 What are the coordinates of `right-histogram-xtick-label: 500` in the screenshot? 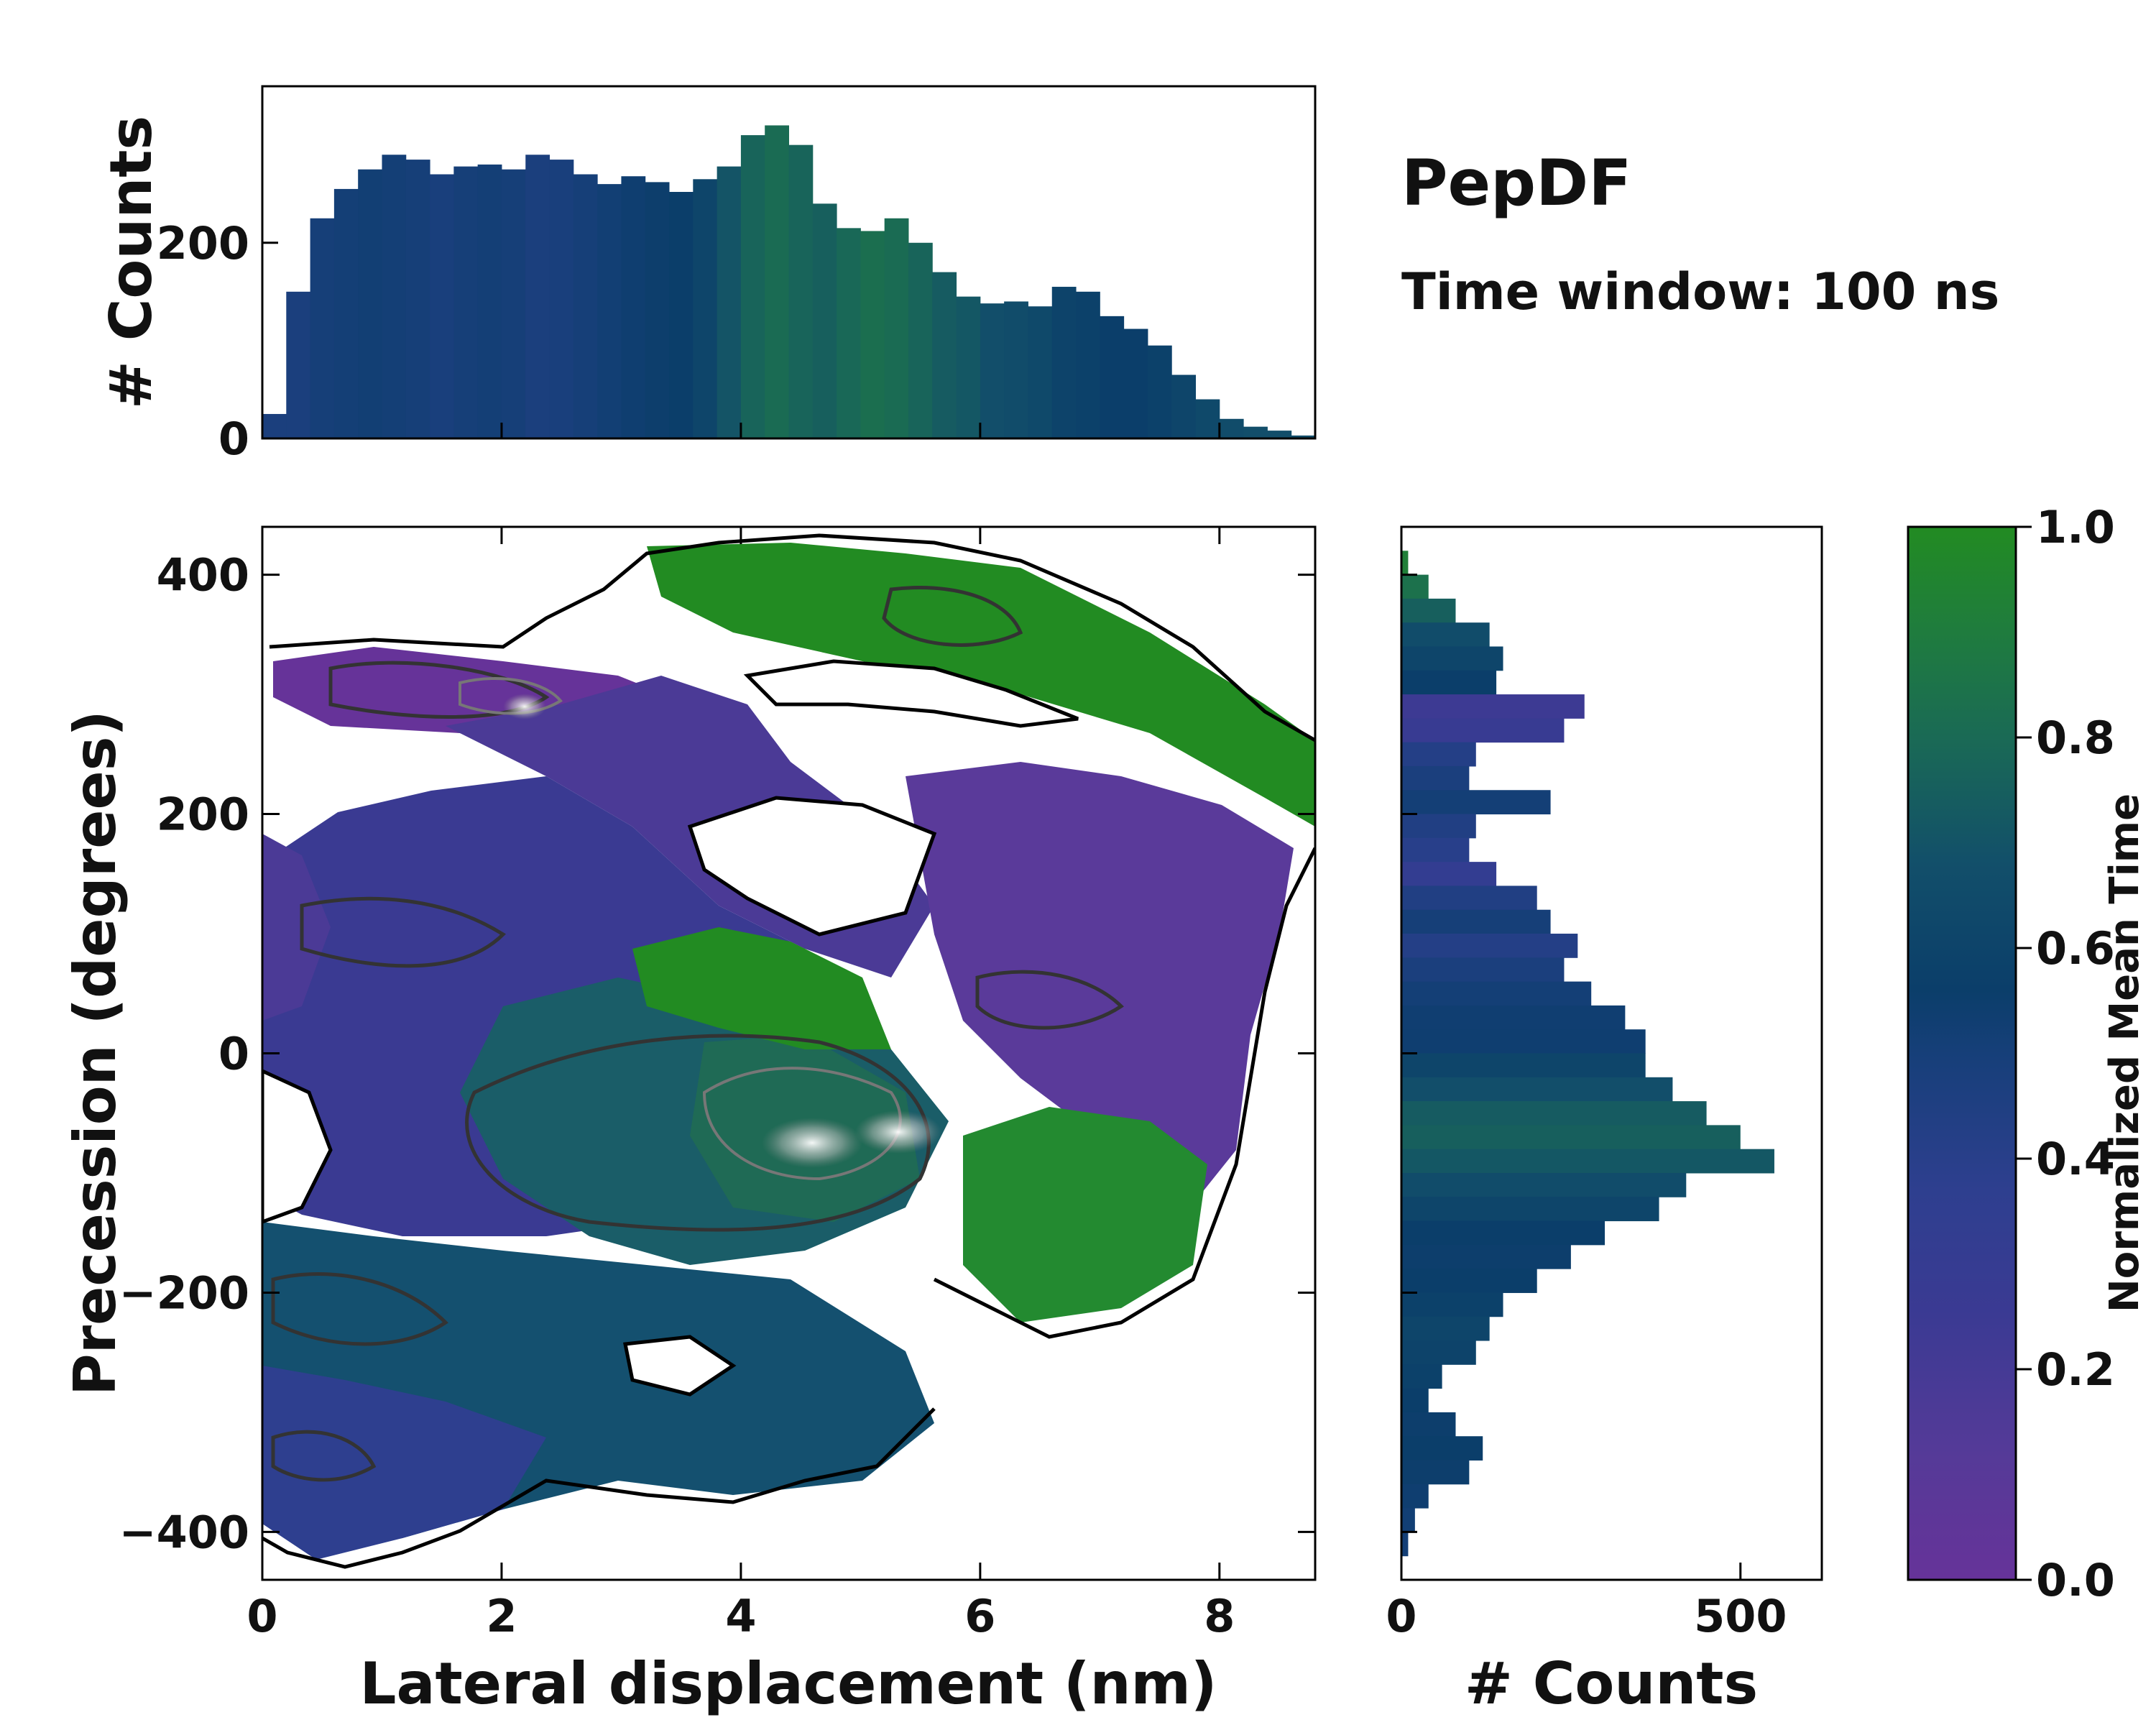 It's located at (1740, 1616).